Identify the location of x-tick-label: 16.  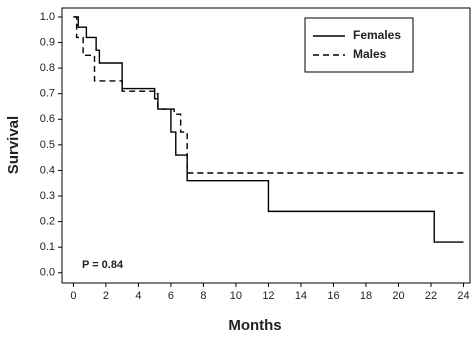
(333, 296).